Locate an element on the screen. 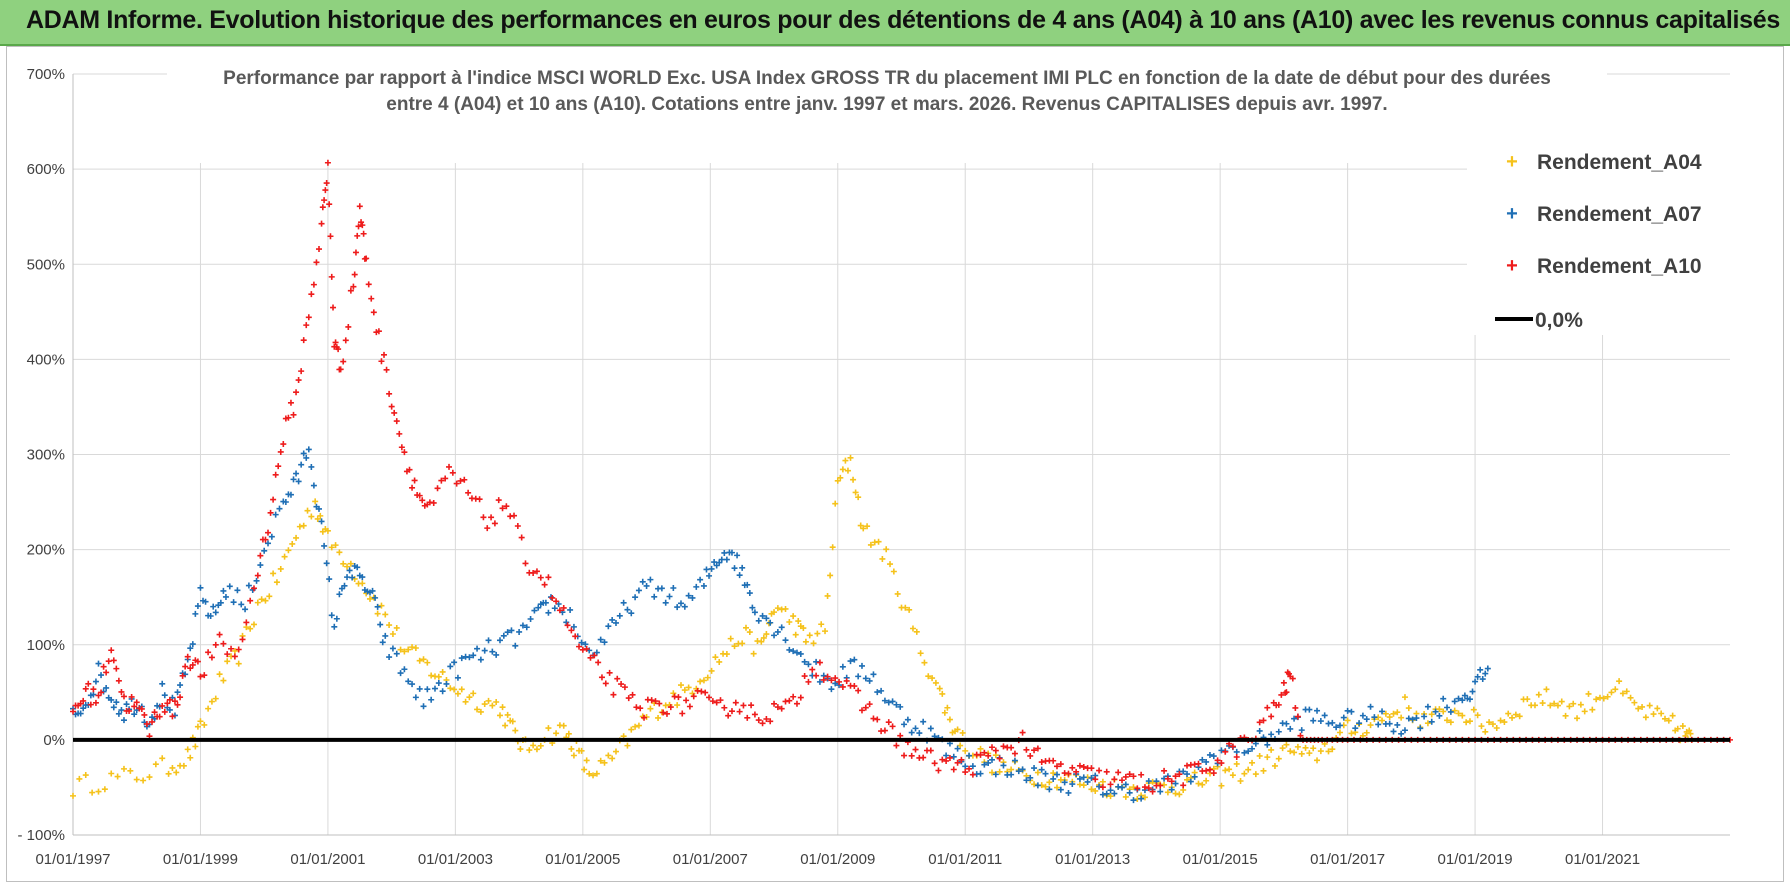 This screenshot has height=886, width=1790. legend-marker-a10: + is located at coordinates (1512, 266).